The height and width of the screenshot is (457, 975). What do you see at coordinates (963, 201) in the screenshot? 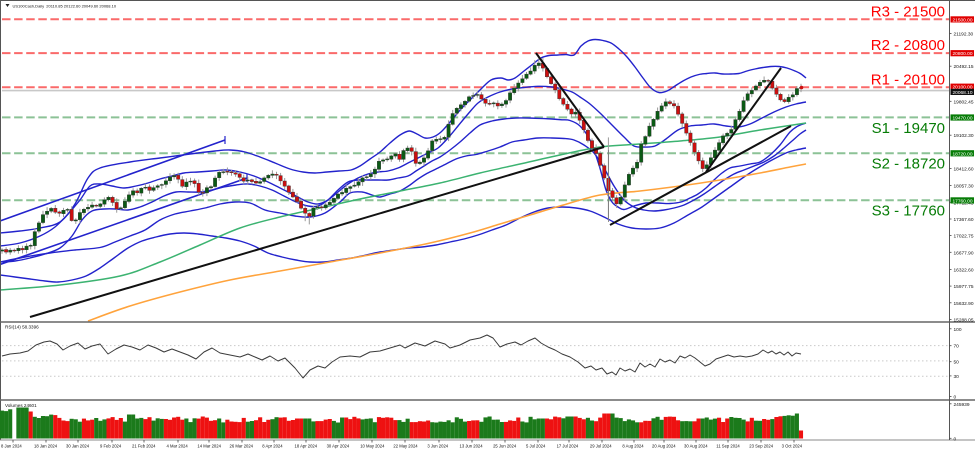
I see `svg-text: 17760.00` at bounding box center [963, 201].